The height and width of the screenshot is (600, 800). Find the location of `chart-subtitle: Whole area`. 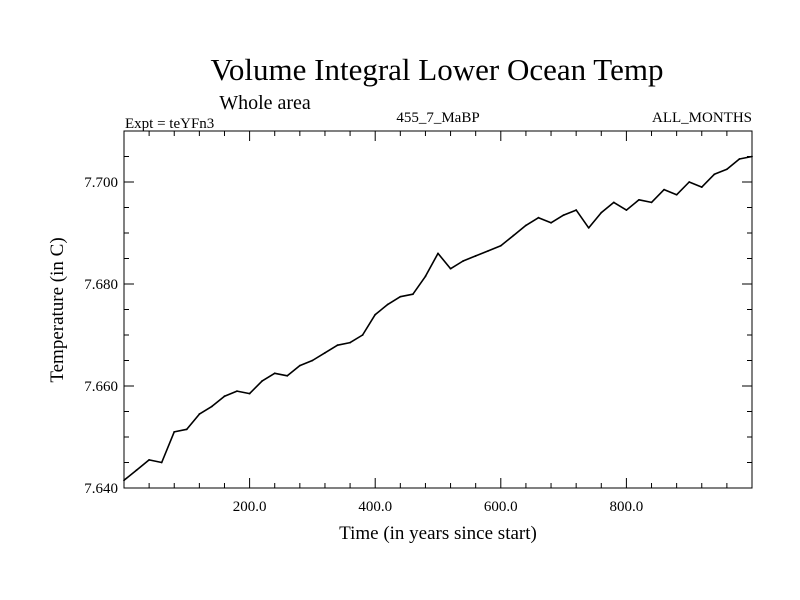

chart-subtitle: Whole area is located at coordinates (265, 103).